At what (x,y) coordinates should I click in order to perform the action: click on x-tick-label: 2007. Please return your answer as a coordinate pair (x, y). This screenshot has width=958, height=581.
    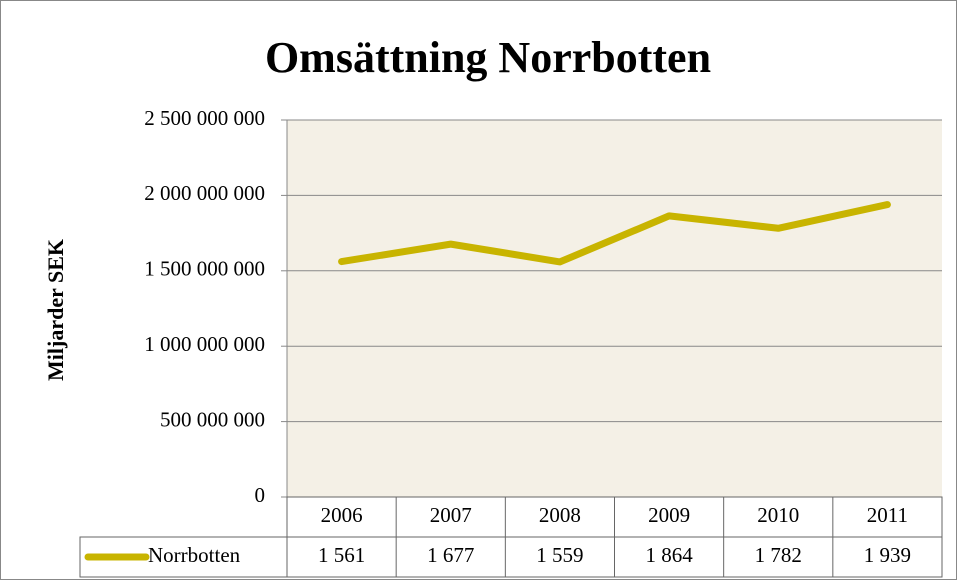
    Looking at the image, I should click on (451, 515).